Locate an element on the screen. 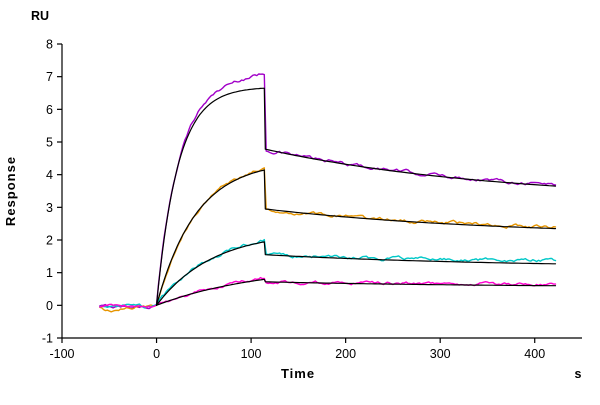 The width and height of the screenshot is (600, 405). x-unit-label: s is located at coordinates (578, 374).